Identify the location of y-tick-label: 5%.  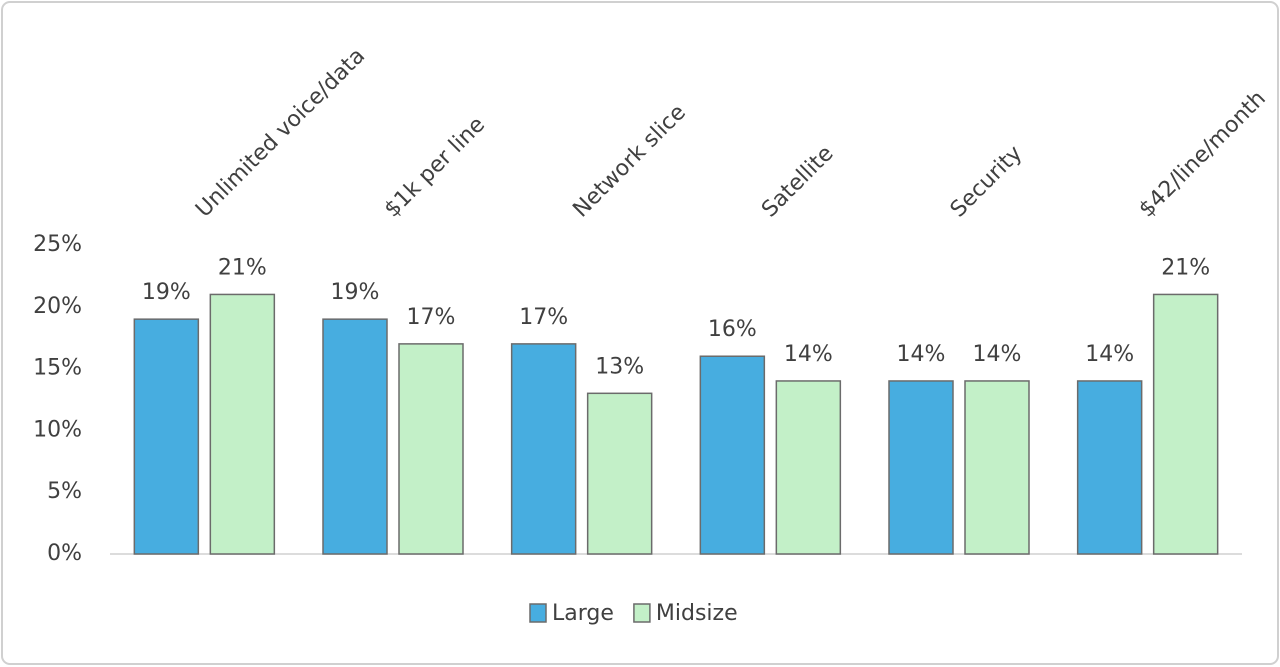
(64, 491).